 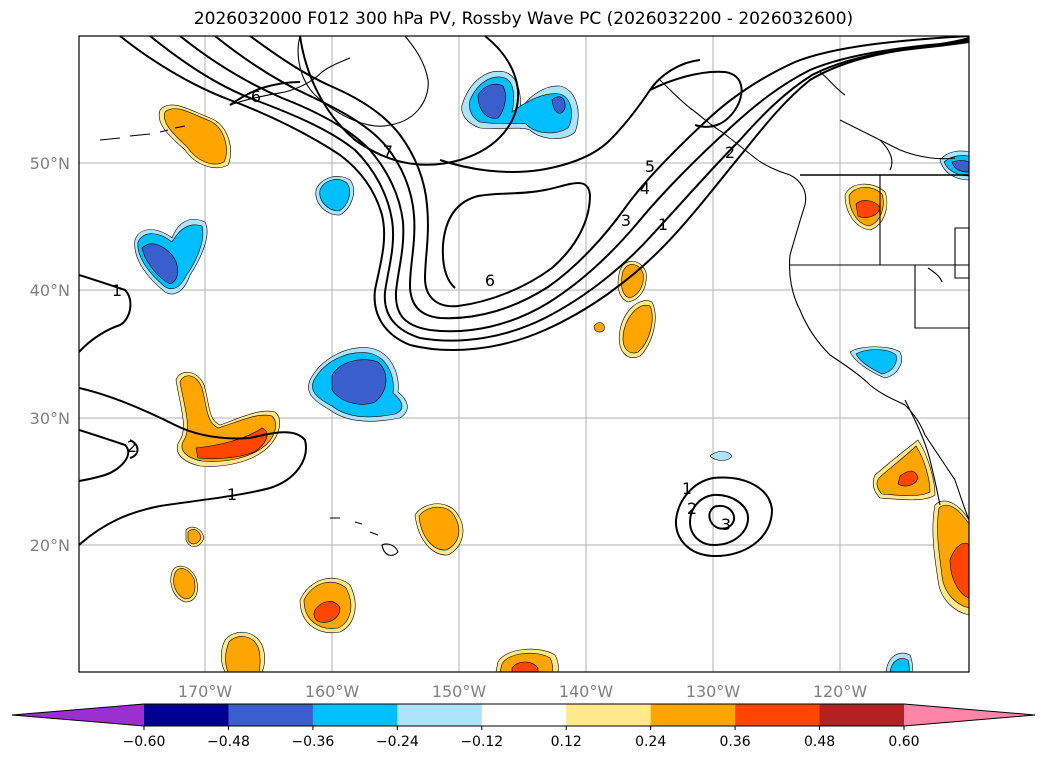 What do you see at coordinates (50, 418) in the screenshot?
I see `lat-label: 30°N` at bounding box center [50, 418].